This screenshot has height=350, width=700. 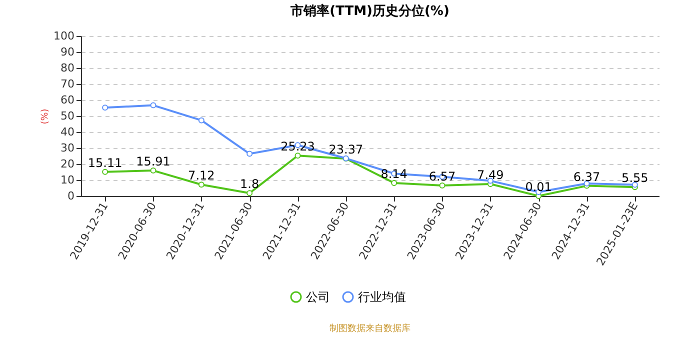 What do you see at coordinates (67, 68) in the screenshot?
I see `y-tick-label: 80` at bounding box center [67, 68].